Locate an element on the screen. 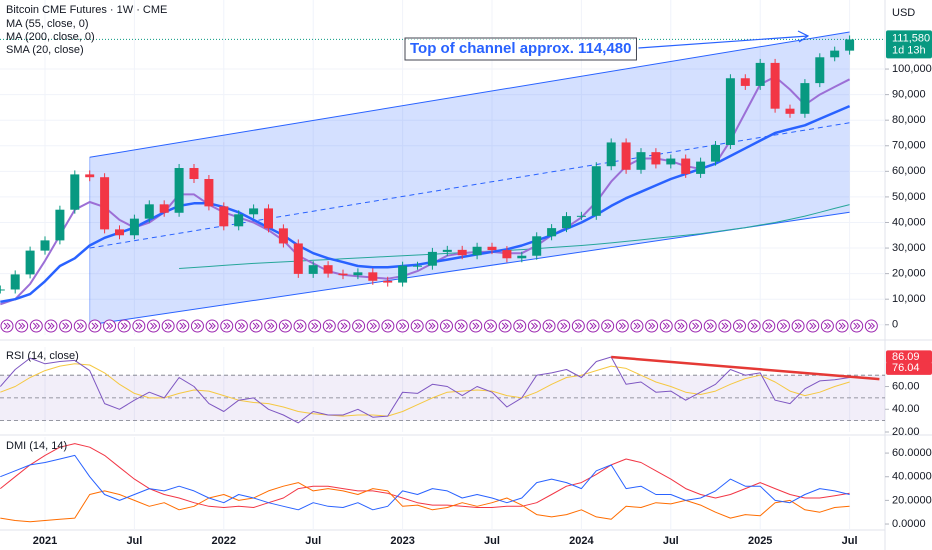 This screenshot has width=932, height=550. ma-line is located at coordinates (514, 236).